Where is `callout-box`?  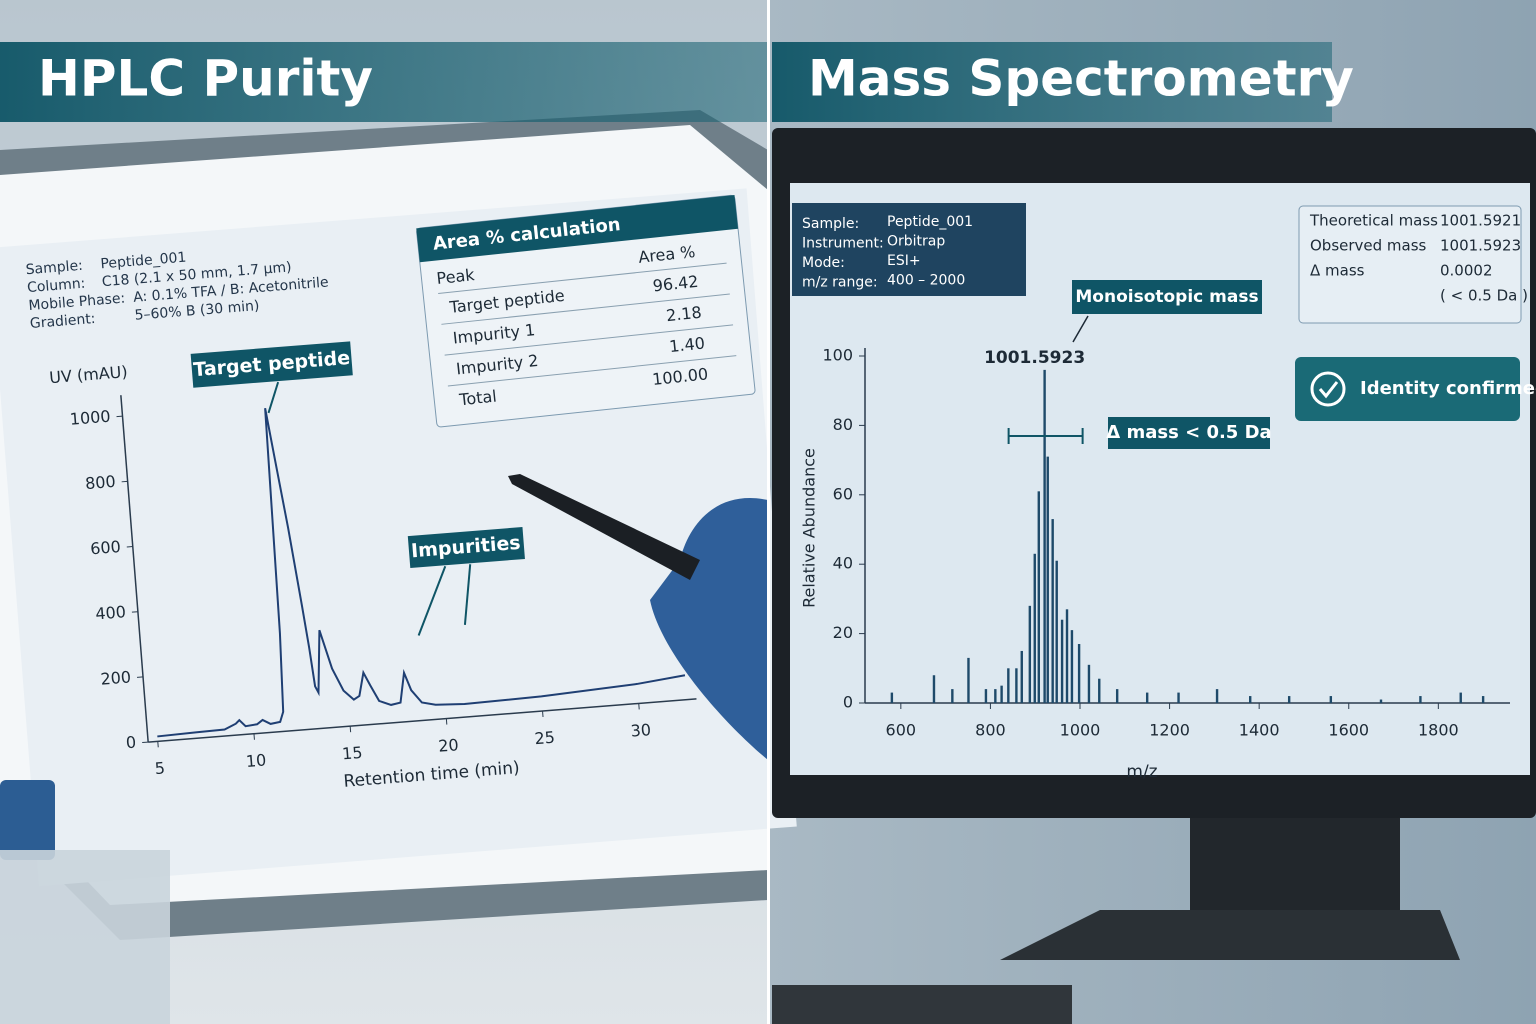 callout-box is located at coordinates (1167, 297).